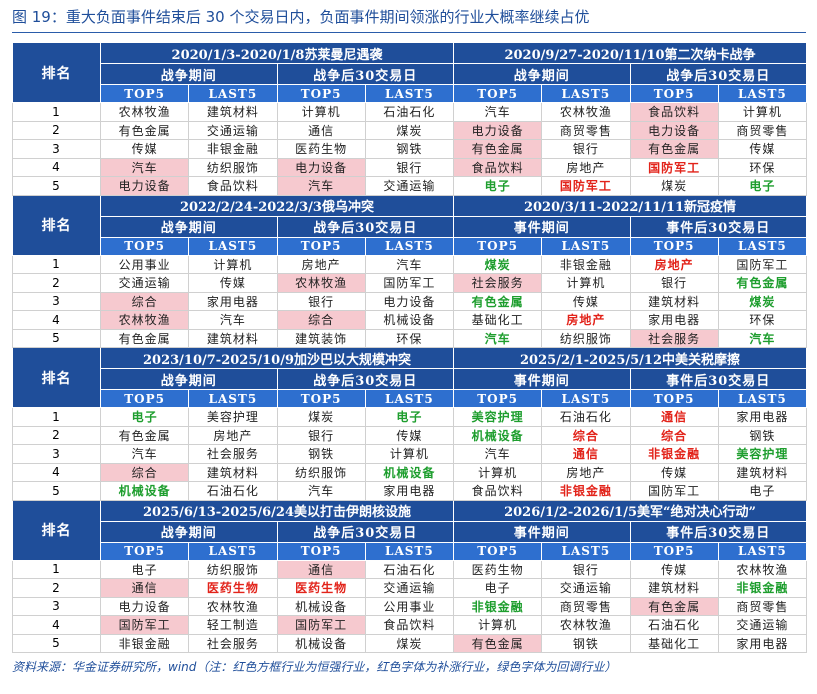 This screenshot has width=817, height=694. I want to click on table-row: 1 电子 纺织服饰 通信 石油石化 医药生物 银行 传媒 农林牧渔, so click(410, 569).